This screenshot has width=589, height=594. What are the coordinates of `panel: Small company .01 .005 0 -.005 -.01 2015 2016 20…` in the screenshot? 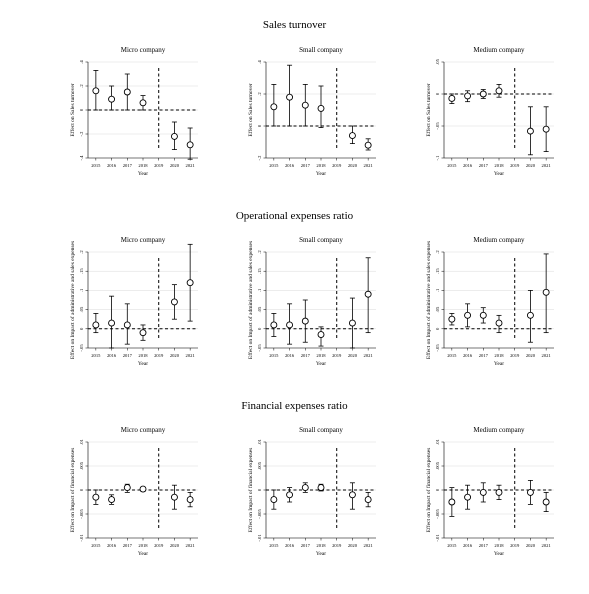 It's located at (311, 491).